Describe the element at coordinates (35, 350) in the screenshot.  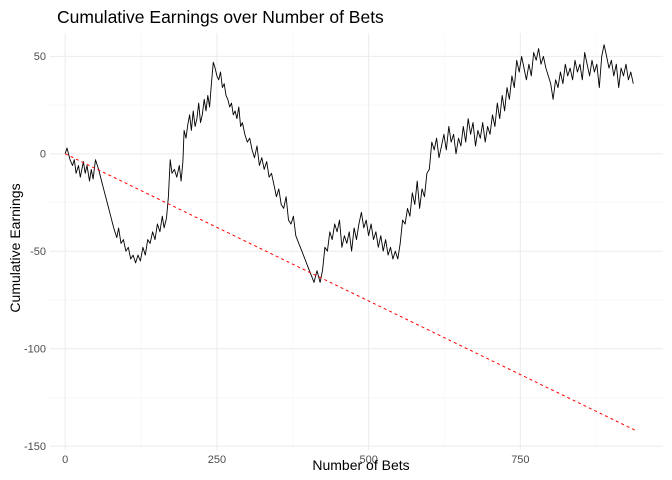
I see `y-tick-label: -100` at that location.